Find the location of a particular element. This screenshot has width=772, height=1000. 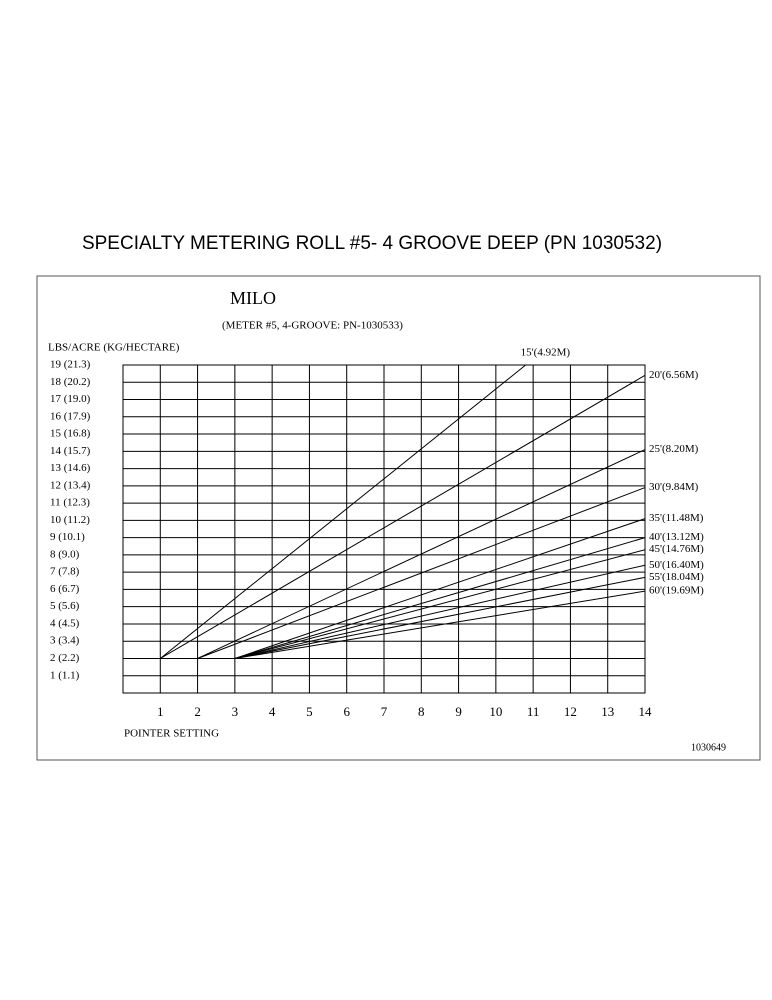

x-tick-label: 14 is located at coordinates (646, 711).